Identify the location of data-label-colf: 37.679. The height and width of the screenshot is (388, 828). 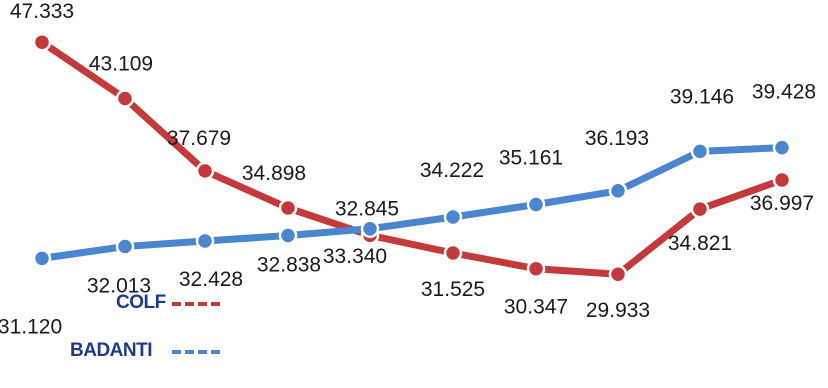
(199, 138).